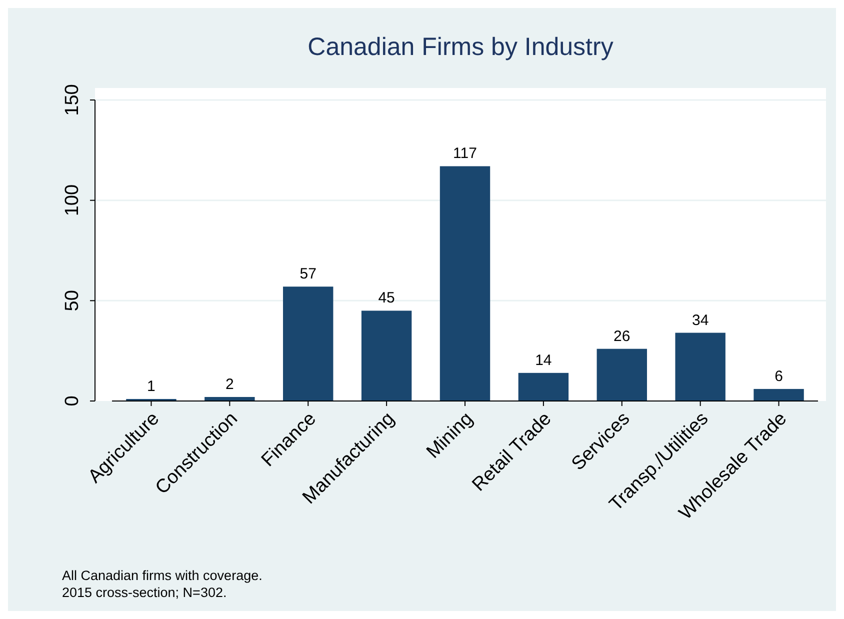  What do you see at coordinates (308, 274) in the screenshot?
I see `data-label: 57` at bounding box center [308, 274].